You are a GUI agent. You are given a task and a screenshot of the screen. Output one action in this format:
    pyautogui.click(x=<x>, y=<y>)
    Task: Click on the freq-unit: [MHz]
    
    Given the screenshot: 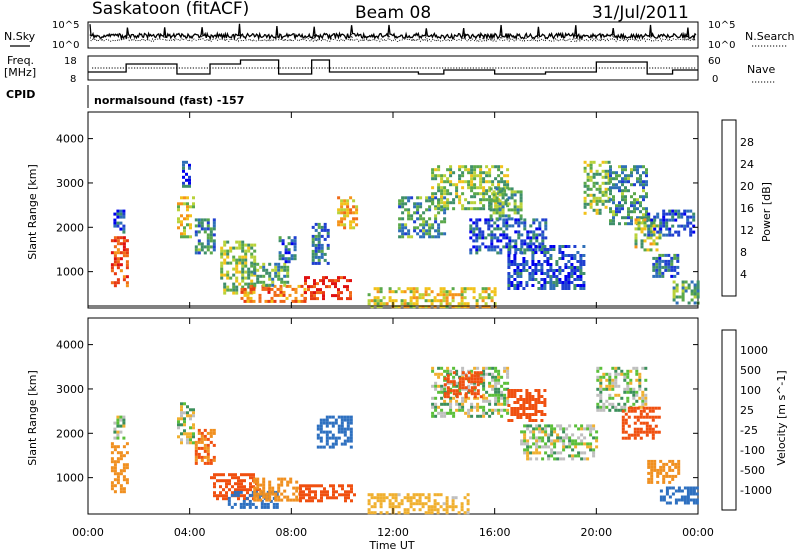 What is the action you would take?
    pyautogui.click(x=20, y=72)
    